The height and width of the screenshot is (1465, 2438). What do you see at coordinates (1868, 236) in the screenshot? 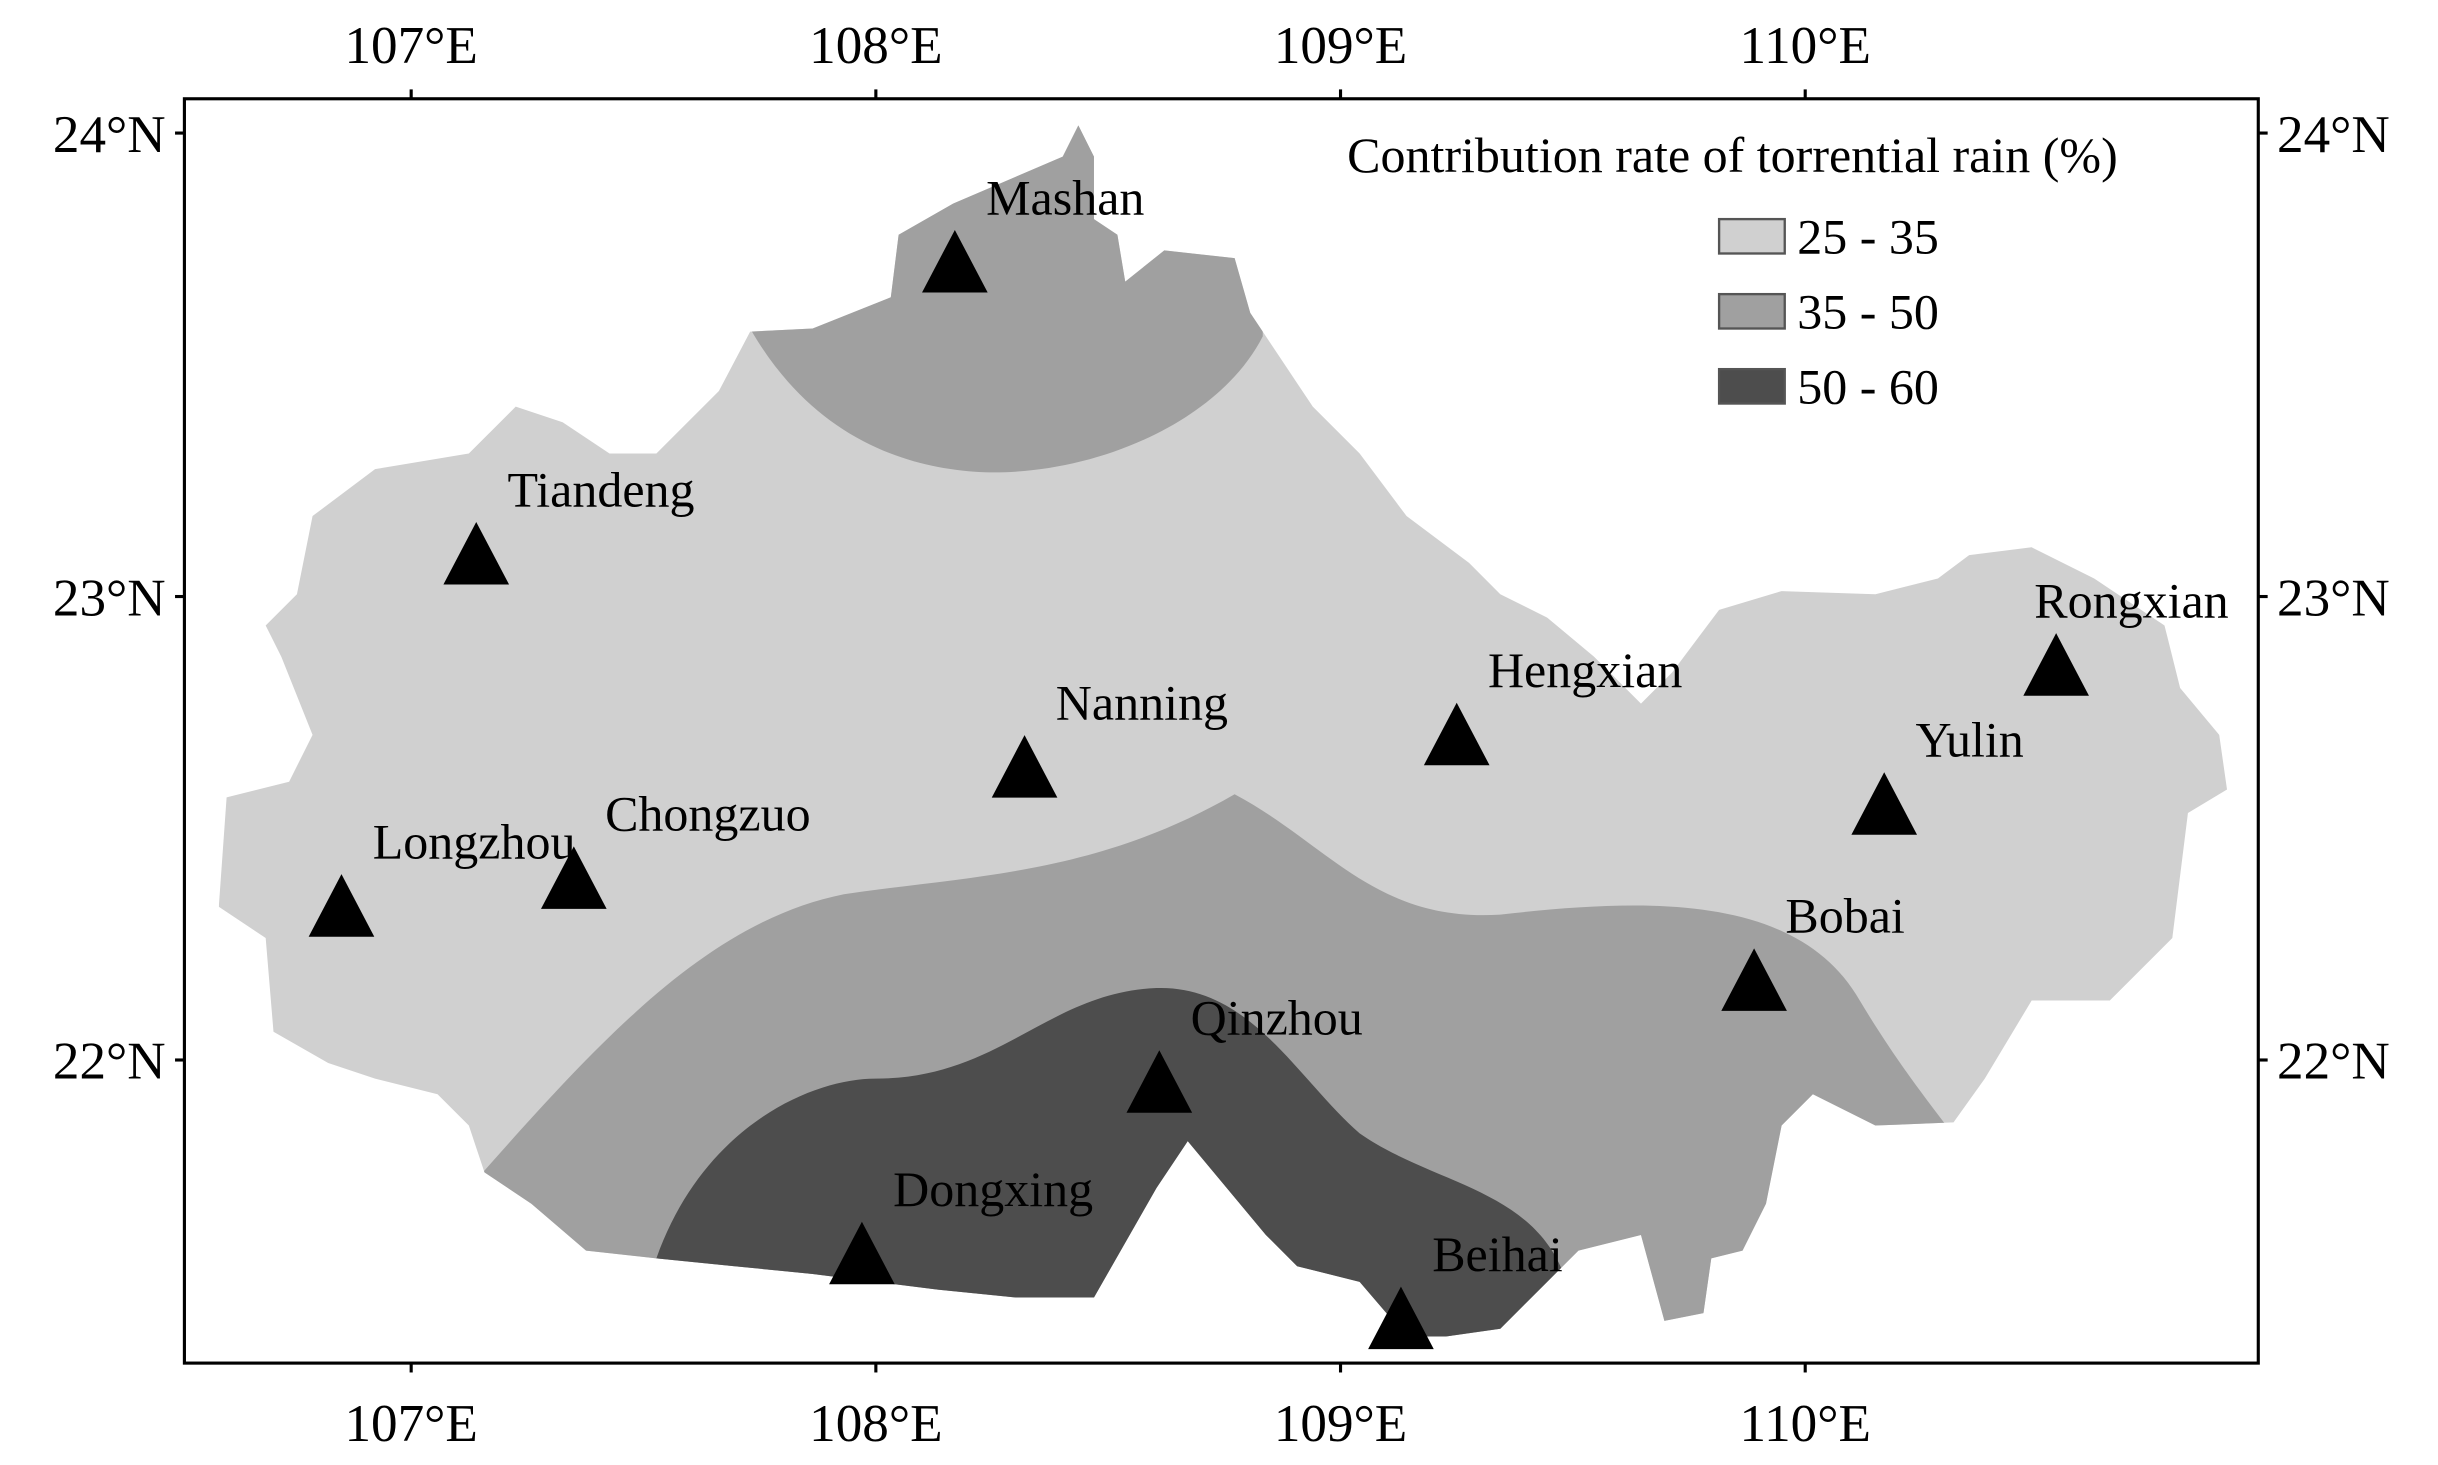
I see `legend-label: 25 - 35` at bounding box center [1868, 236].